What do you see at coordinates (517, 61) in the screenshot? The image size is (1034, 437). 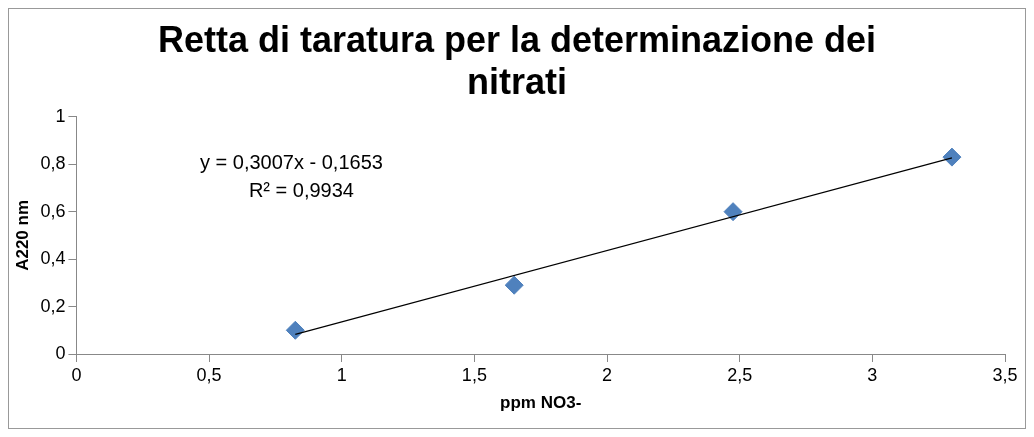 I see `chart-title: Retta di taratura per la determinazione dei nitrati` at bounding box center [517, 61].